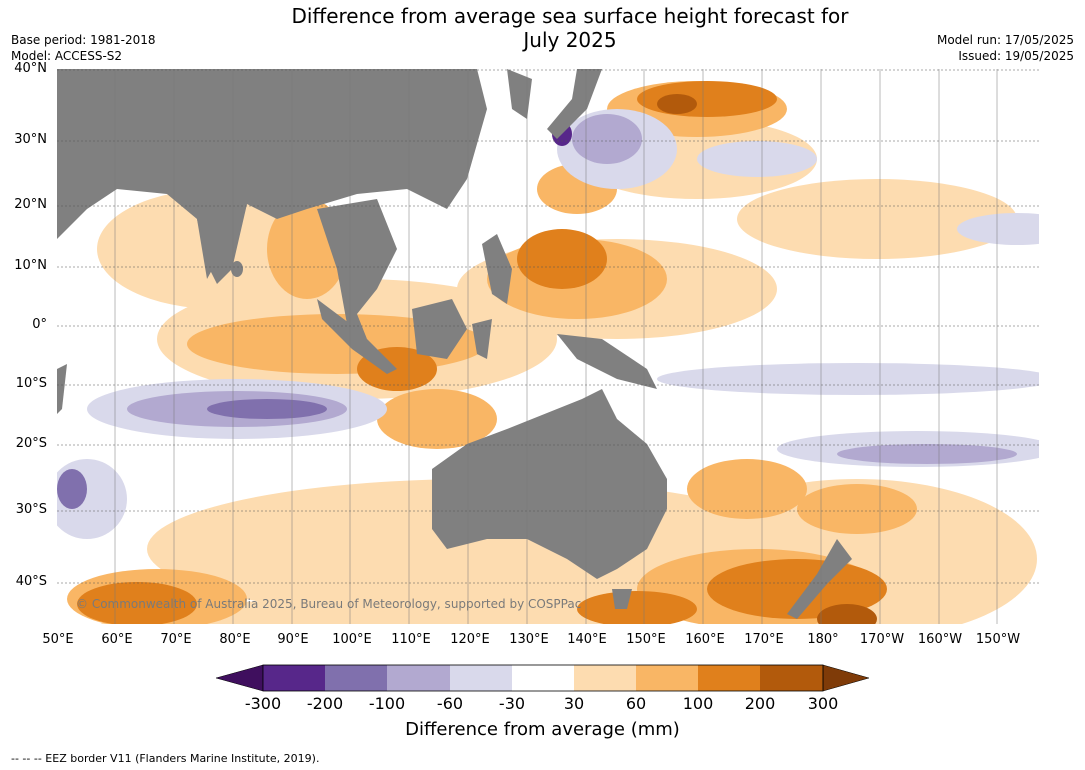  Describe the element at coordinates (450, 703) in the screenshot. I see `legend-tick-4: -60` at that location.